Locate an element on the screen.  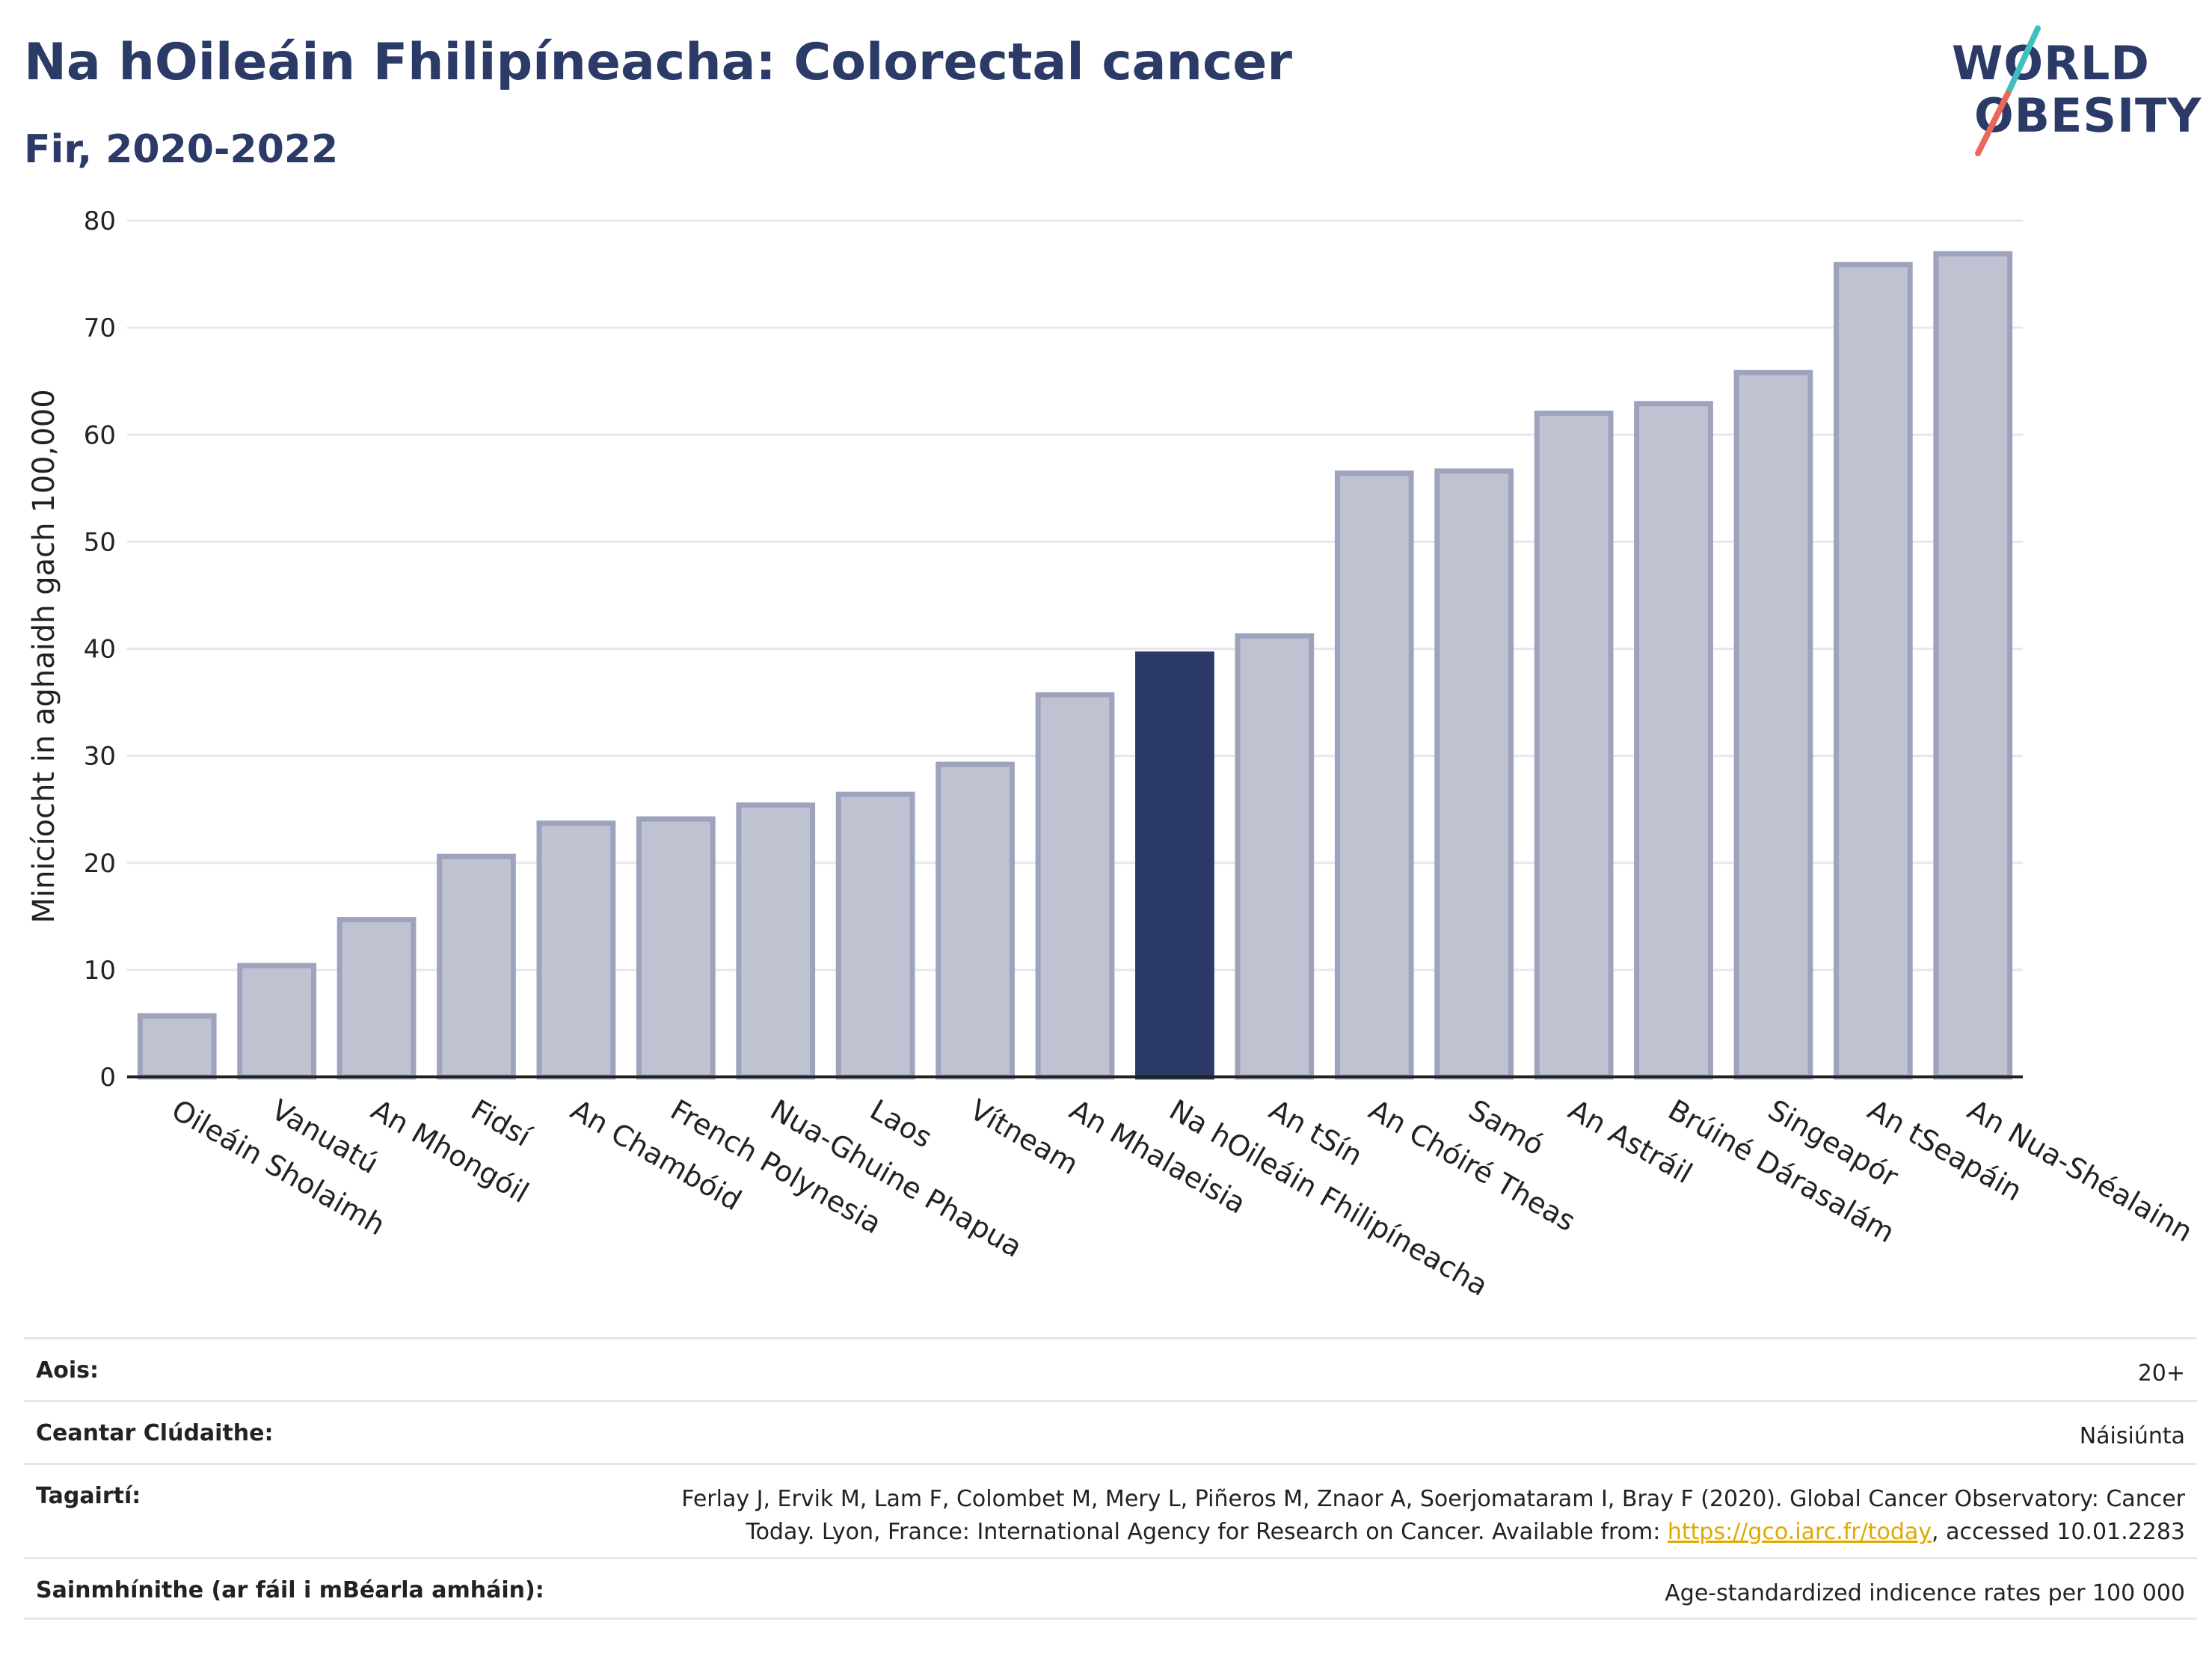
footer-value-age: 20+ is located at coordinates (2161, 1373).